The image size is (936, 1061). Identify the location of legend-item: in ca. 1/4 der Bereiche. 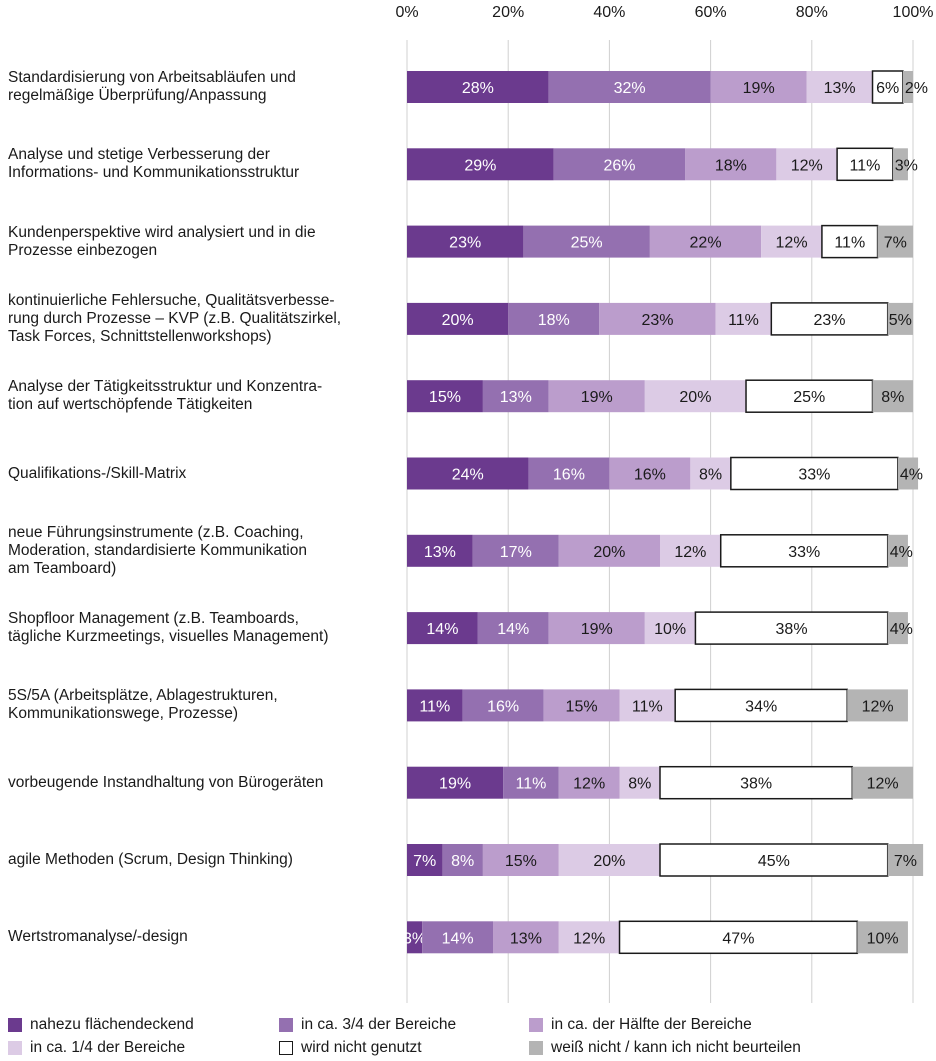
(96, 1048).